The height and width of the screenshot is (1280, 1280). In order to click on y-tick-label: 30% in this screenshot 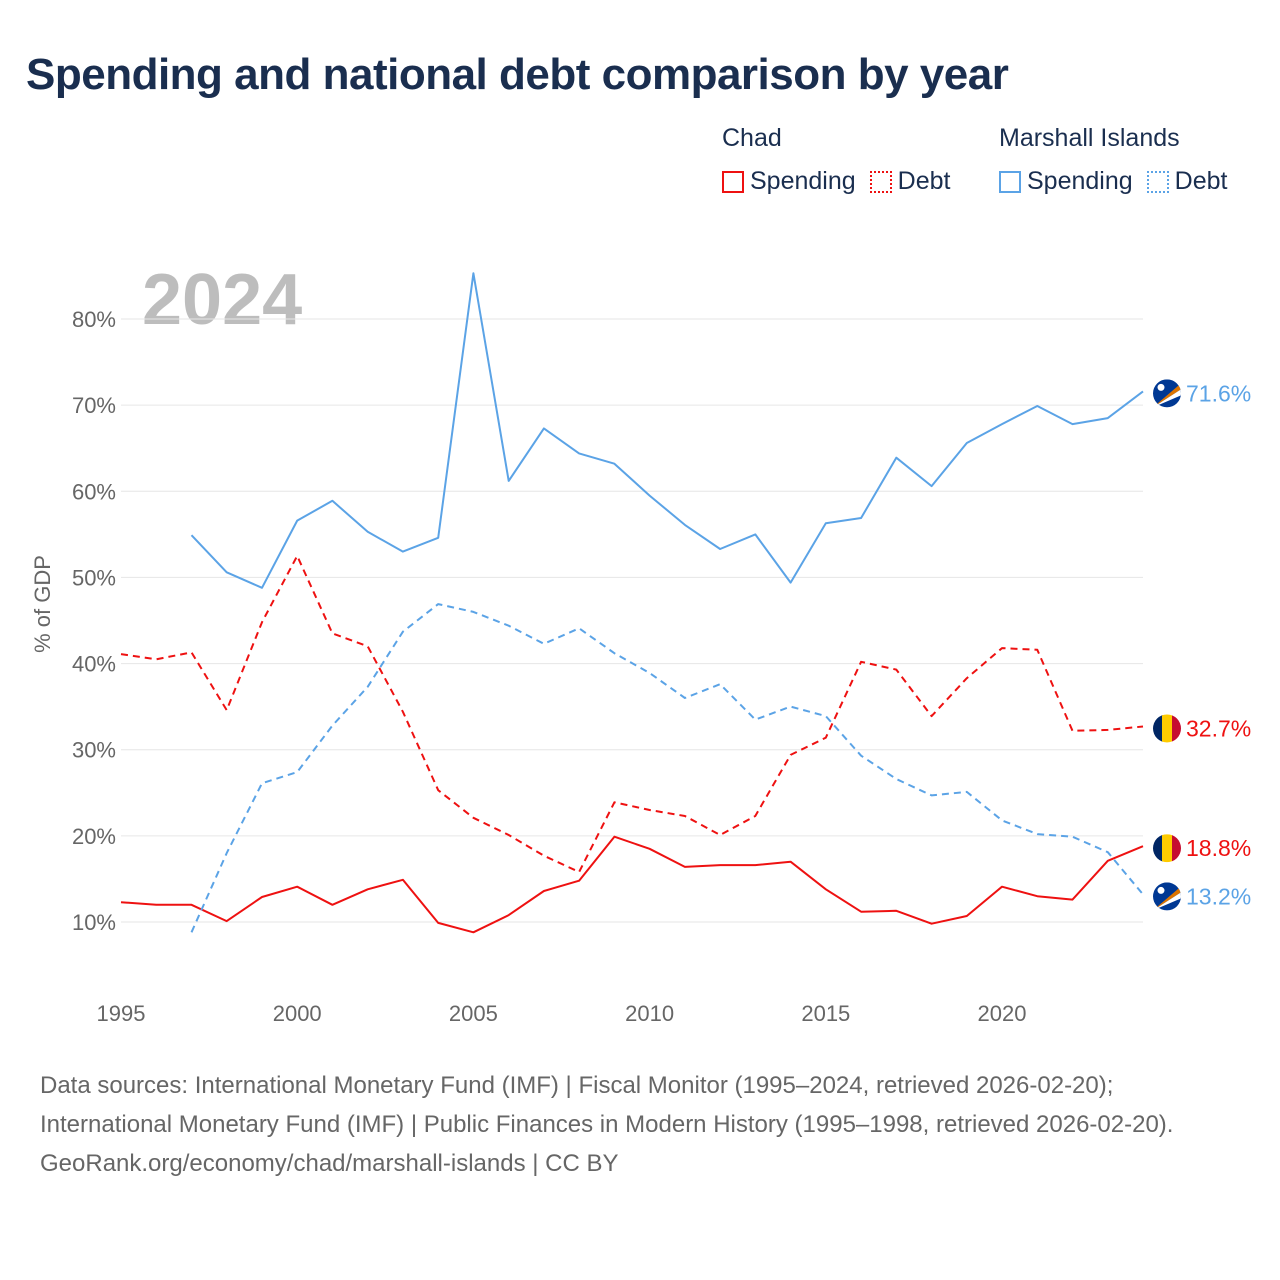, I will do `click(94, 750)`.